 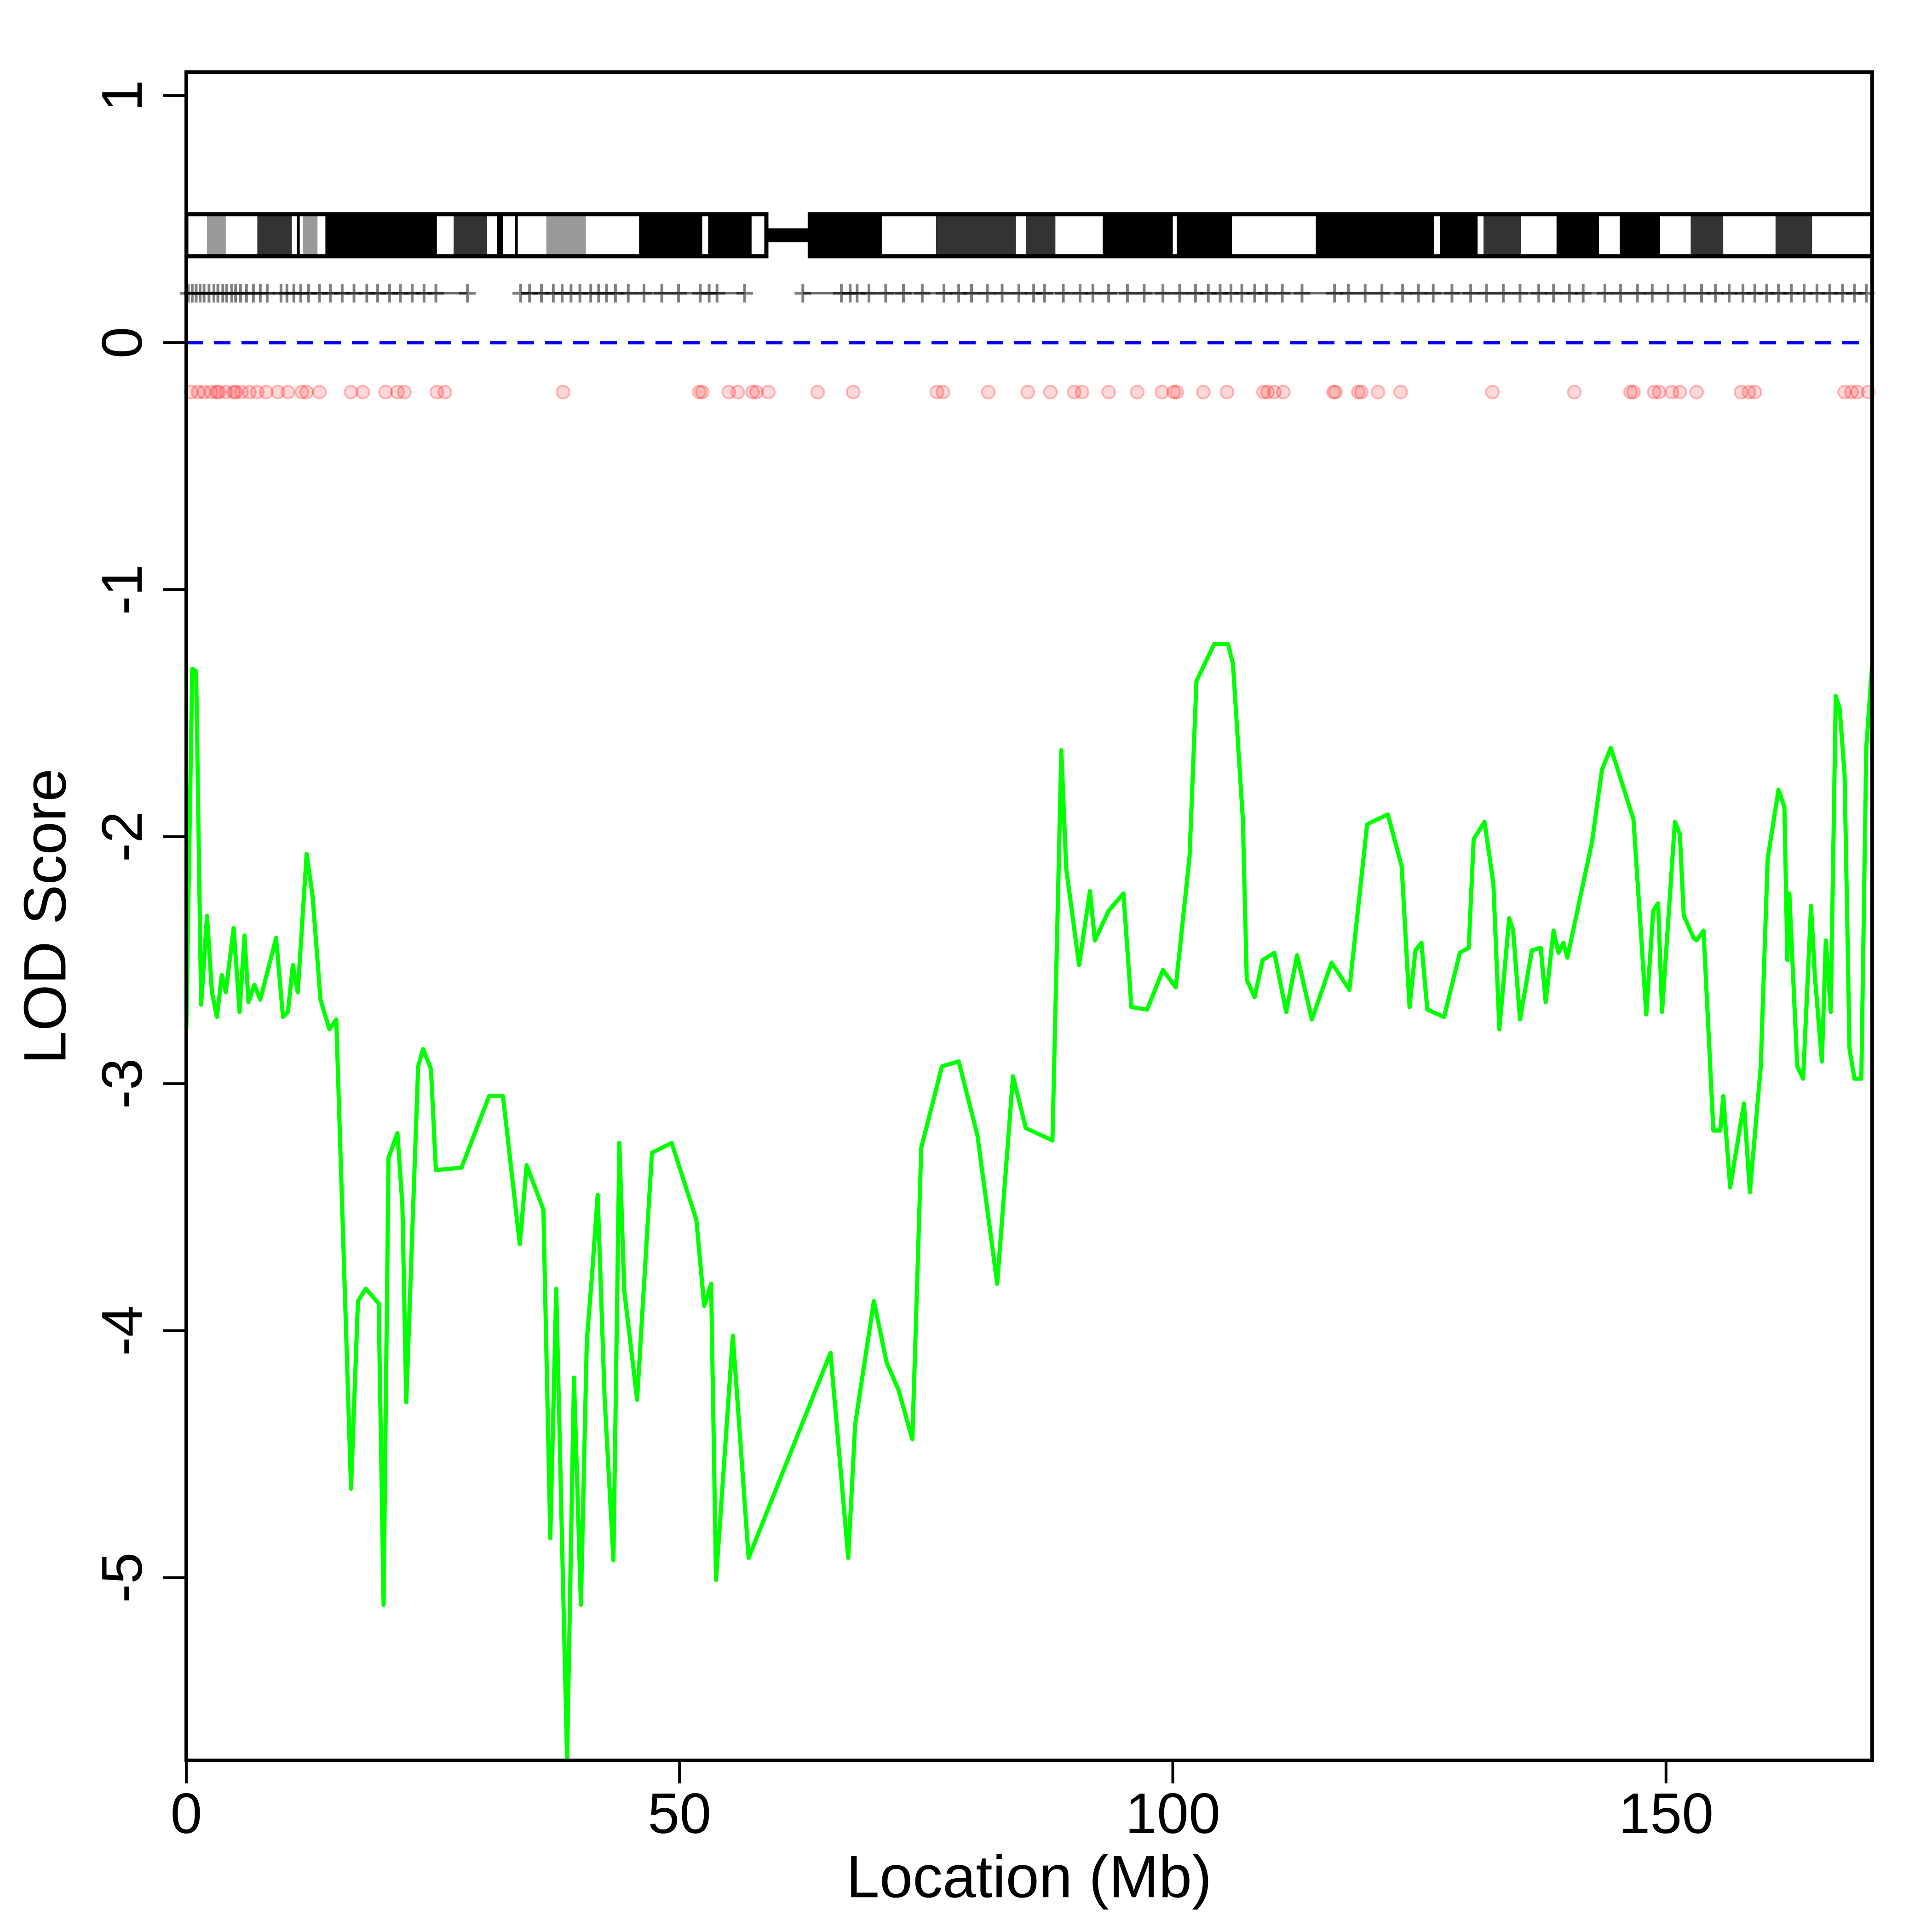 I want to click on x-tick-label: 0, so click(x=186, y=1814).